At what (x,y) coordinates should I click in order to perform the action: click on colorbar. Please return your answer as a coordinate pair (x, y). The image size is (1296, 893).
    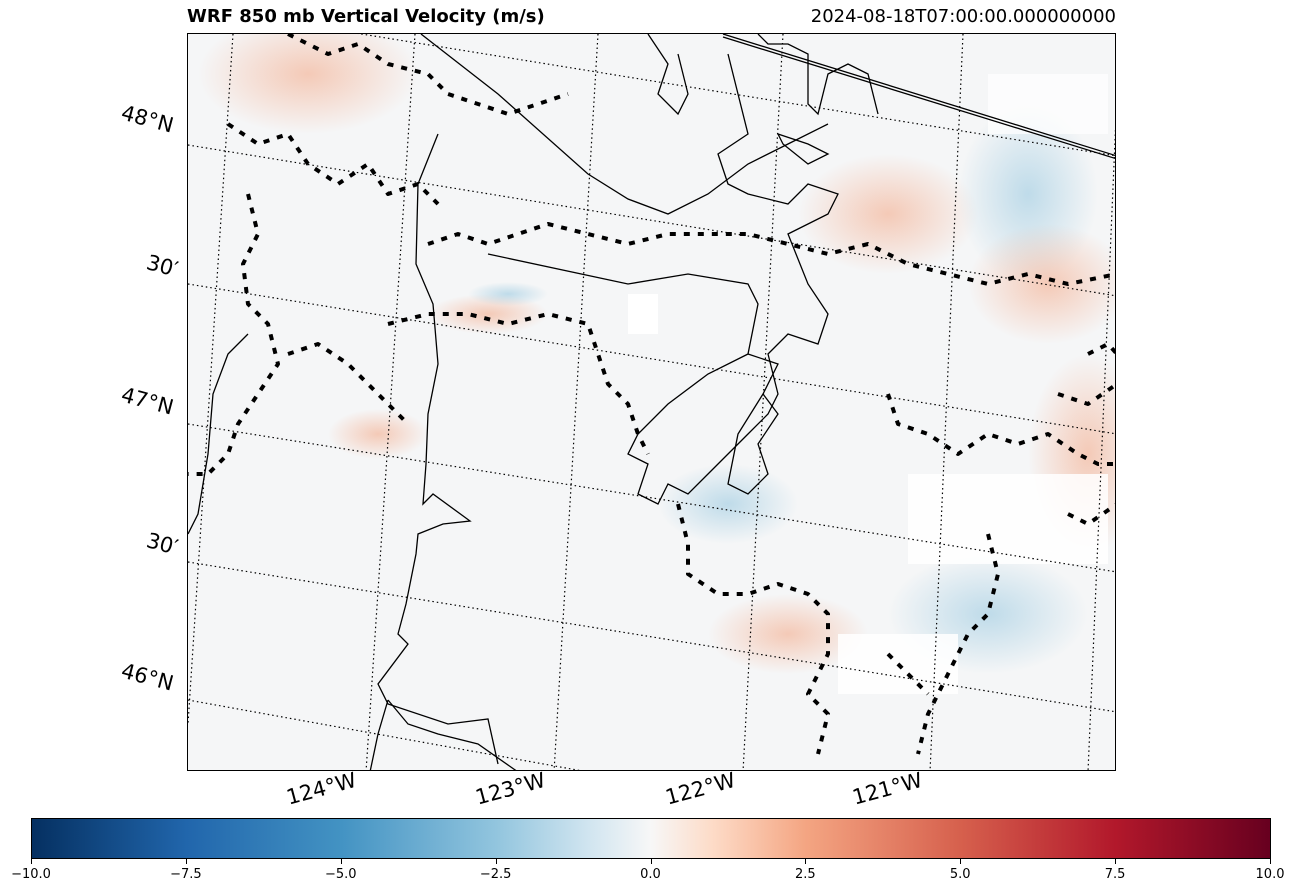
    Looking at the image, I should click on (651, 838).